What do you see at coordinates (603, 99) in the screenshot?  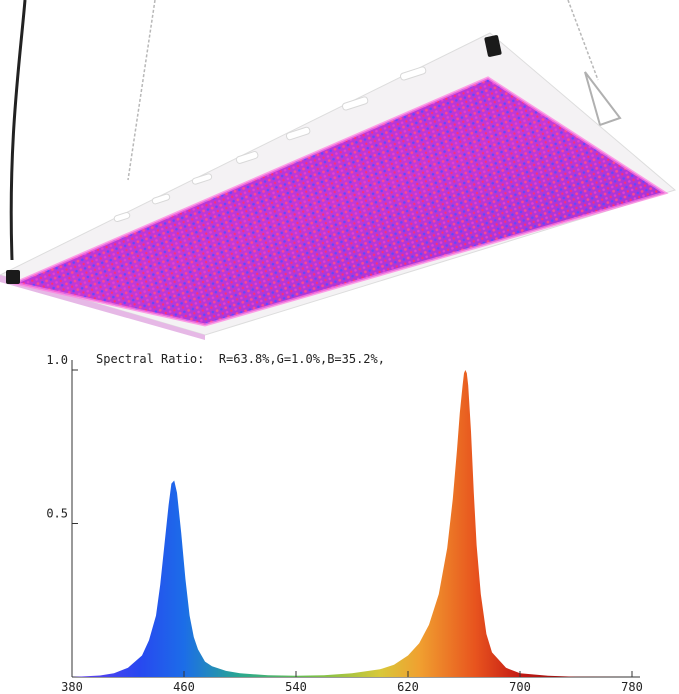 I see `hanging-bracket` at bounding box center [603, 99].